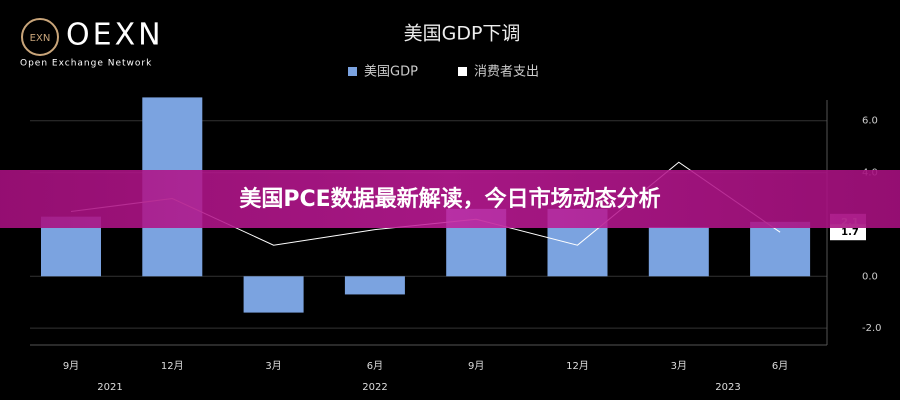  I want to click on year-label: 2023, so click(727, 387).